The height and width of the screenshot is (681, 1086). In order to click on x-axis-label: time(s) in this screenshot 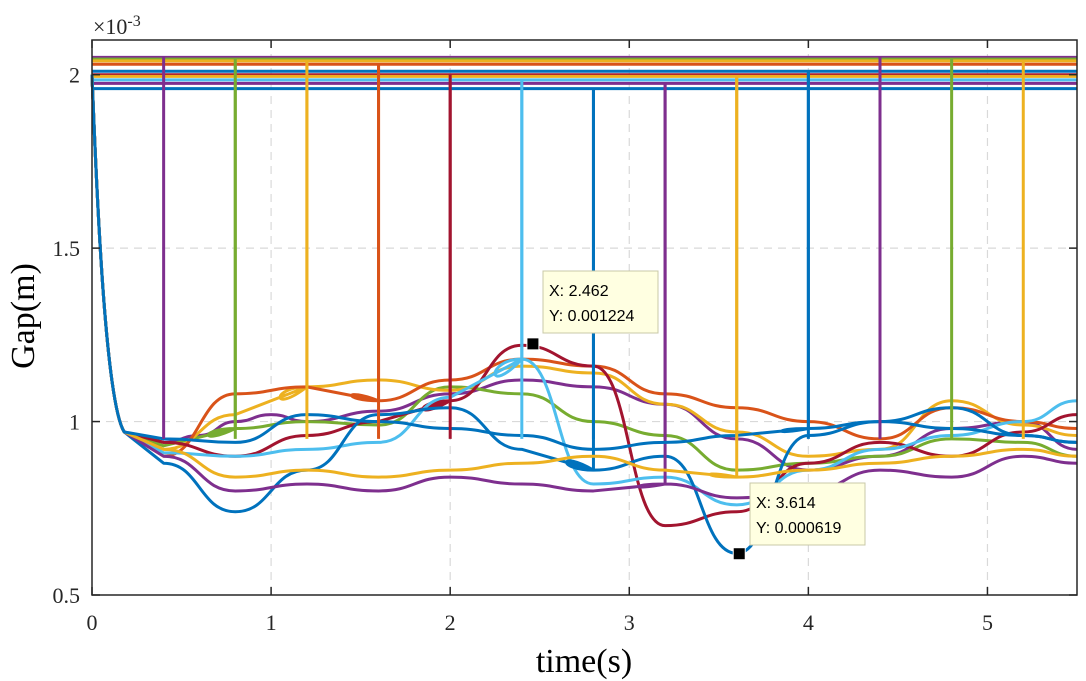, I will do `click(584, 661)`.